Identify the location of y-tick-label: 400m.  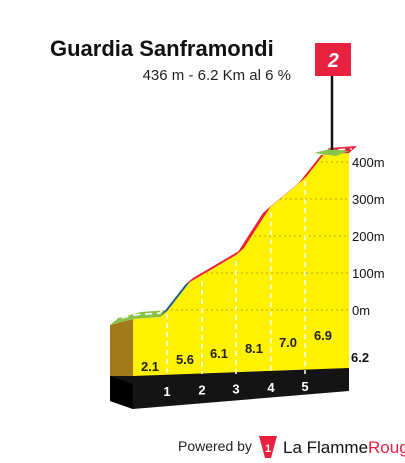
(368, 162).